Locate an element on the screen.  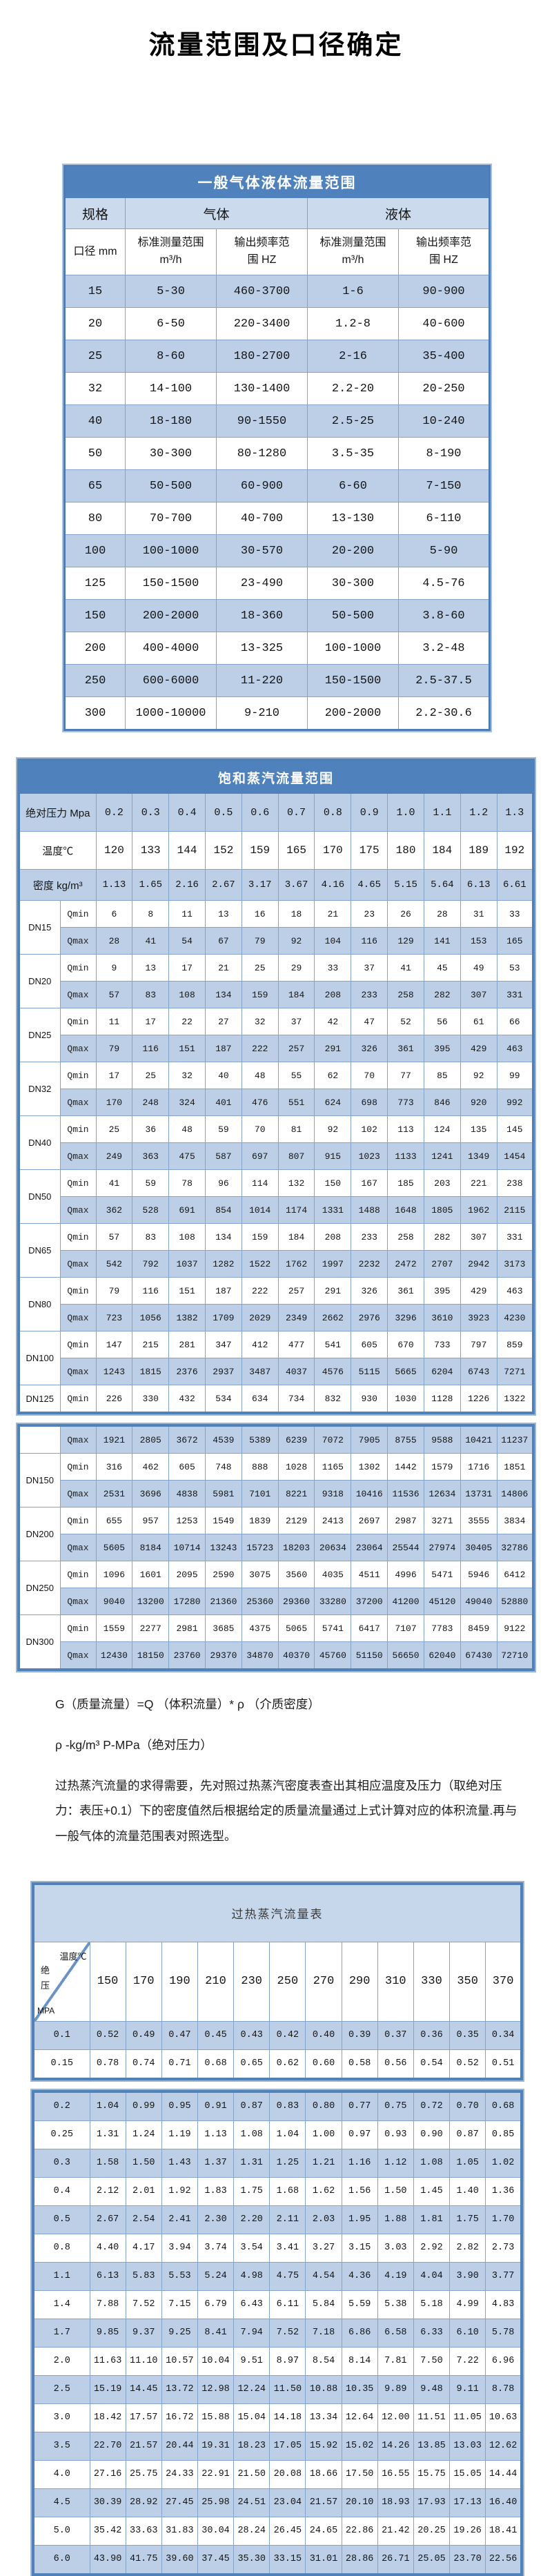
pressure-value: 0.5 is located at coordinates (223, 812).